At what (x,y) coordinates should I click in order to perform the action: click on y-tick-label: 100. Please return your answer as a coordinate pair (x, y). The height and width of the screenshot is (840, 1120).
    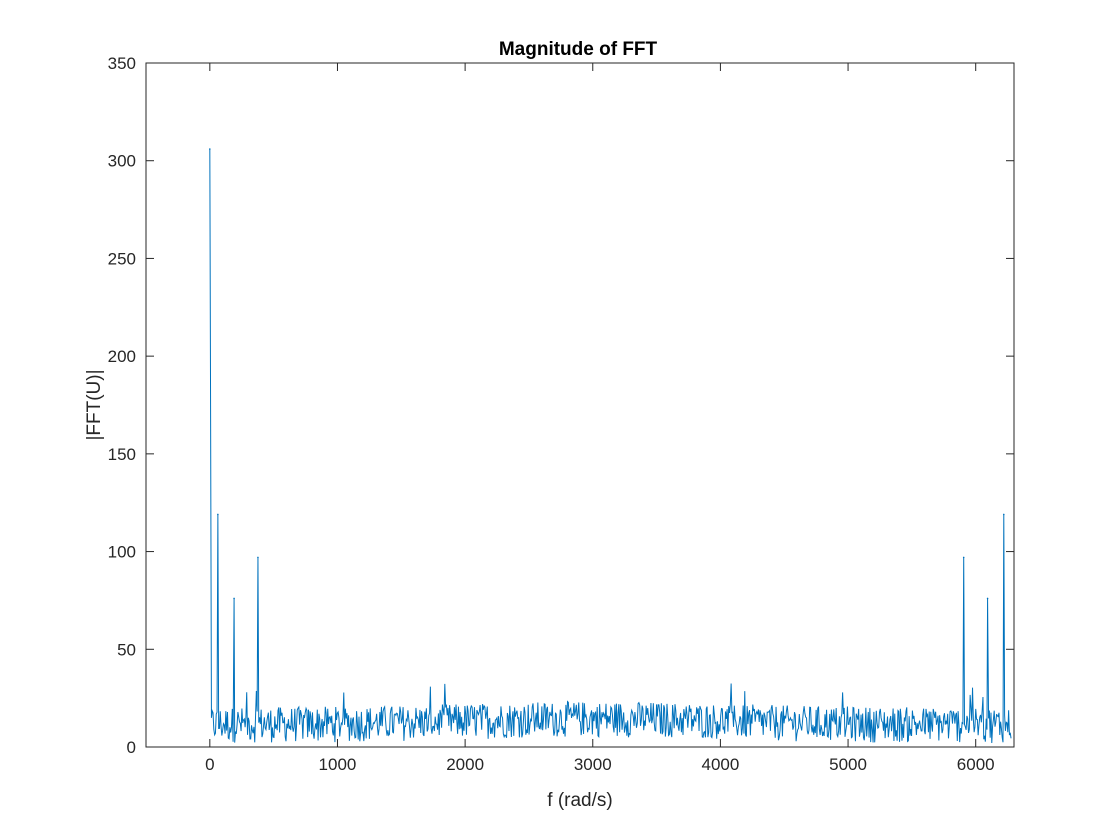
    Looking at the image, I should click on (122, 552).